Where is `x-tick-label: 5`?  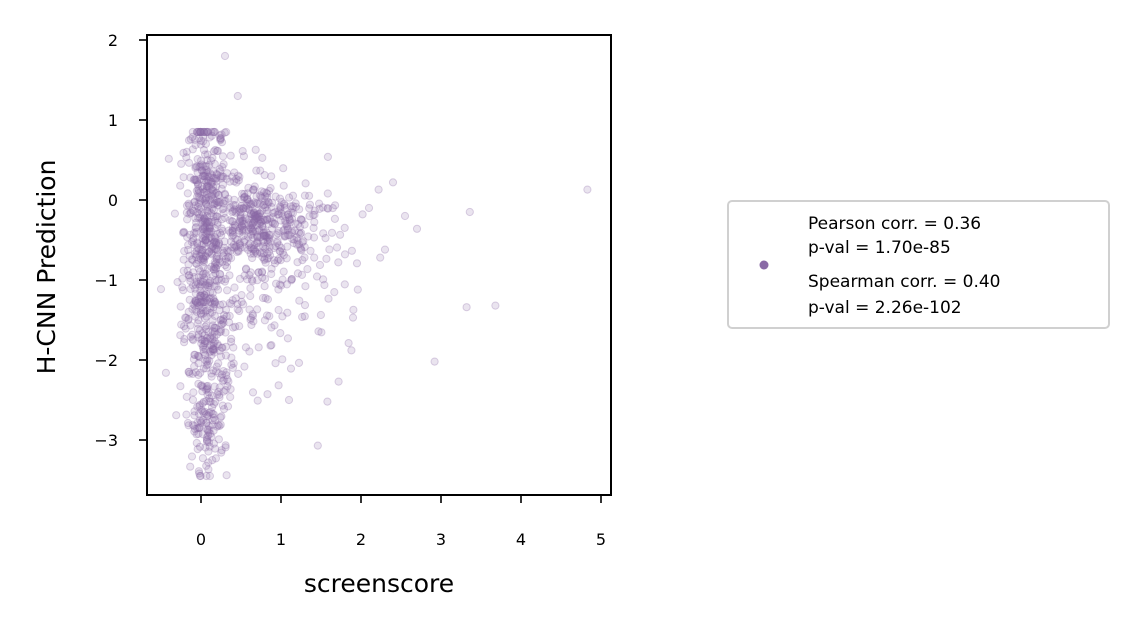
x-tick-label: 5 is located at coordinates (601, 539).